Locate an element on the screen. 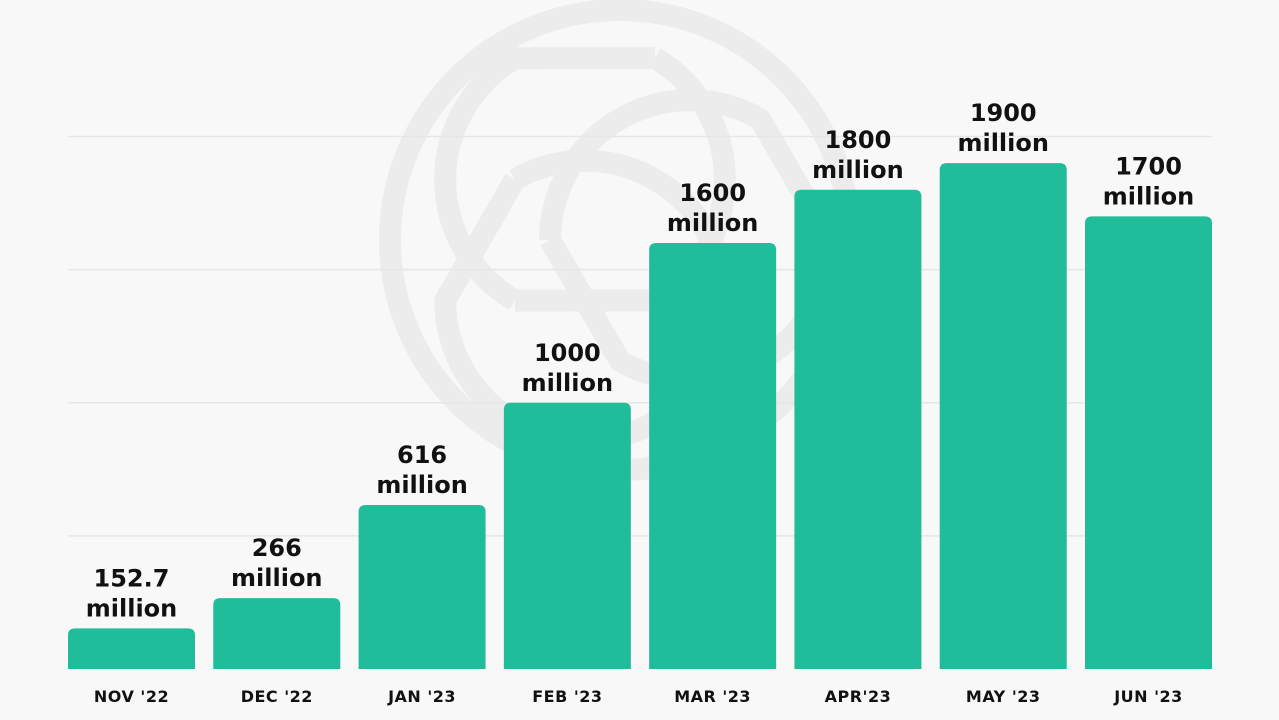 The image size is (1279, 720). x-tick-label: NOV '22 is located at coordinates (131, 696).